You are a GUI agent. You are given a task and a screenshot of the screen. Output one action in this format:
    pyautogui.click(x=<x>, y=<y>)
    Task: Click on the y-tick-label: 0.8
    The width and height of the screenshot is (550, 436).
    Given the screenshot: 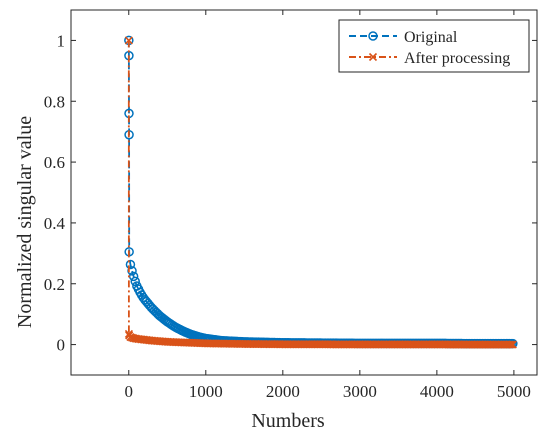 What is the action you would take?
    pyautogui.click(x=54, y=101)
    